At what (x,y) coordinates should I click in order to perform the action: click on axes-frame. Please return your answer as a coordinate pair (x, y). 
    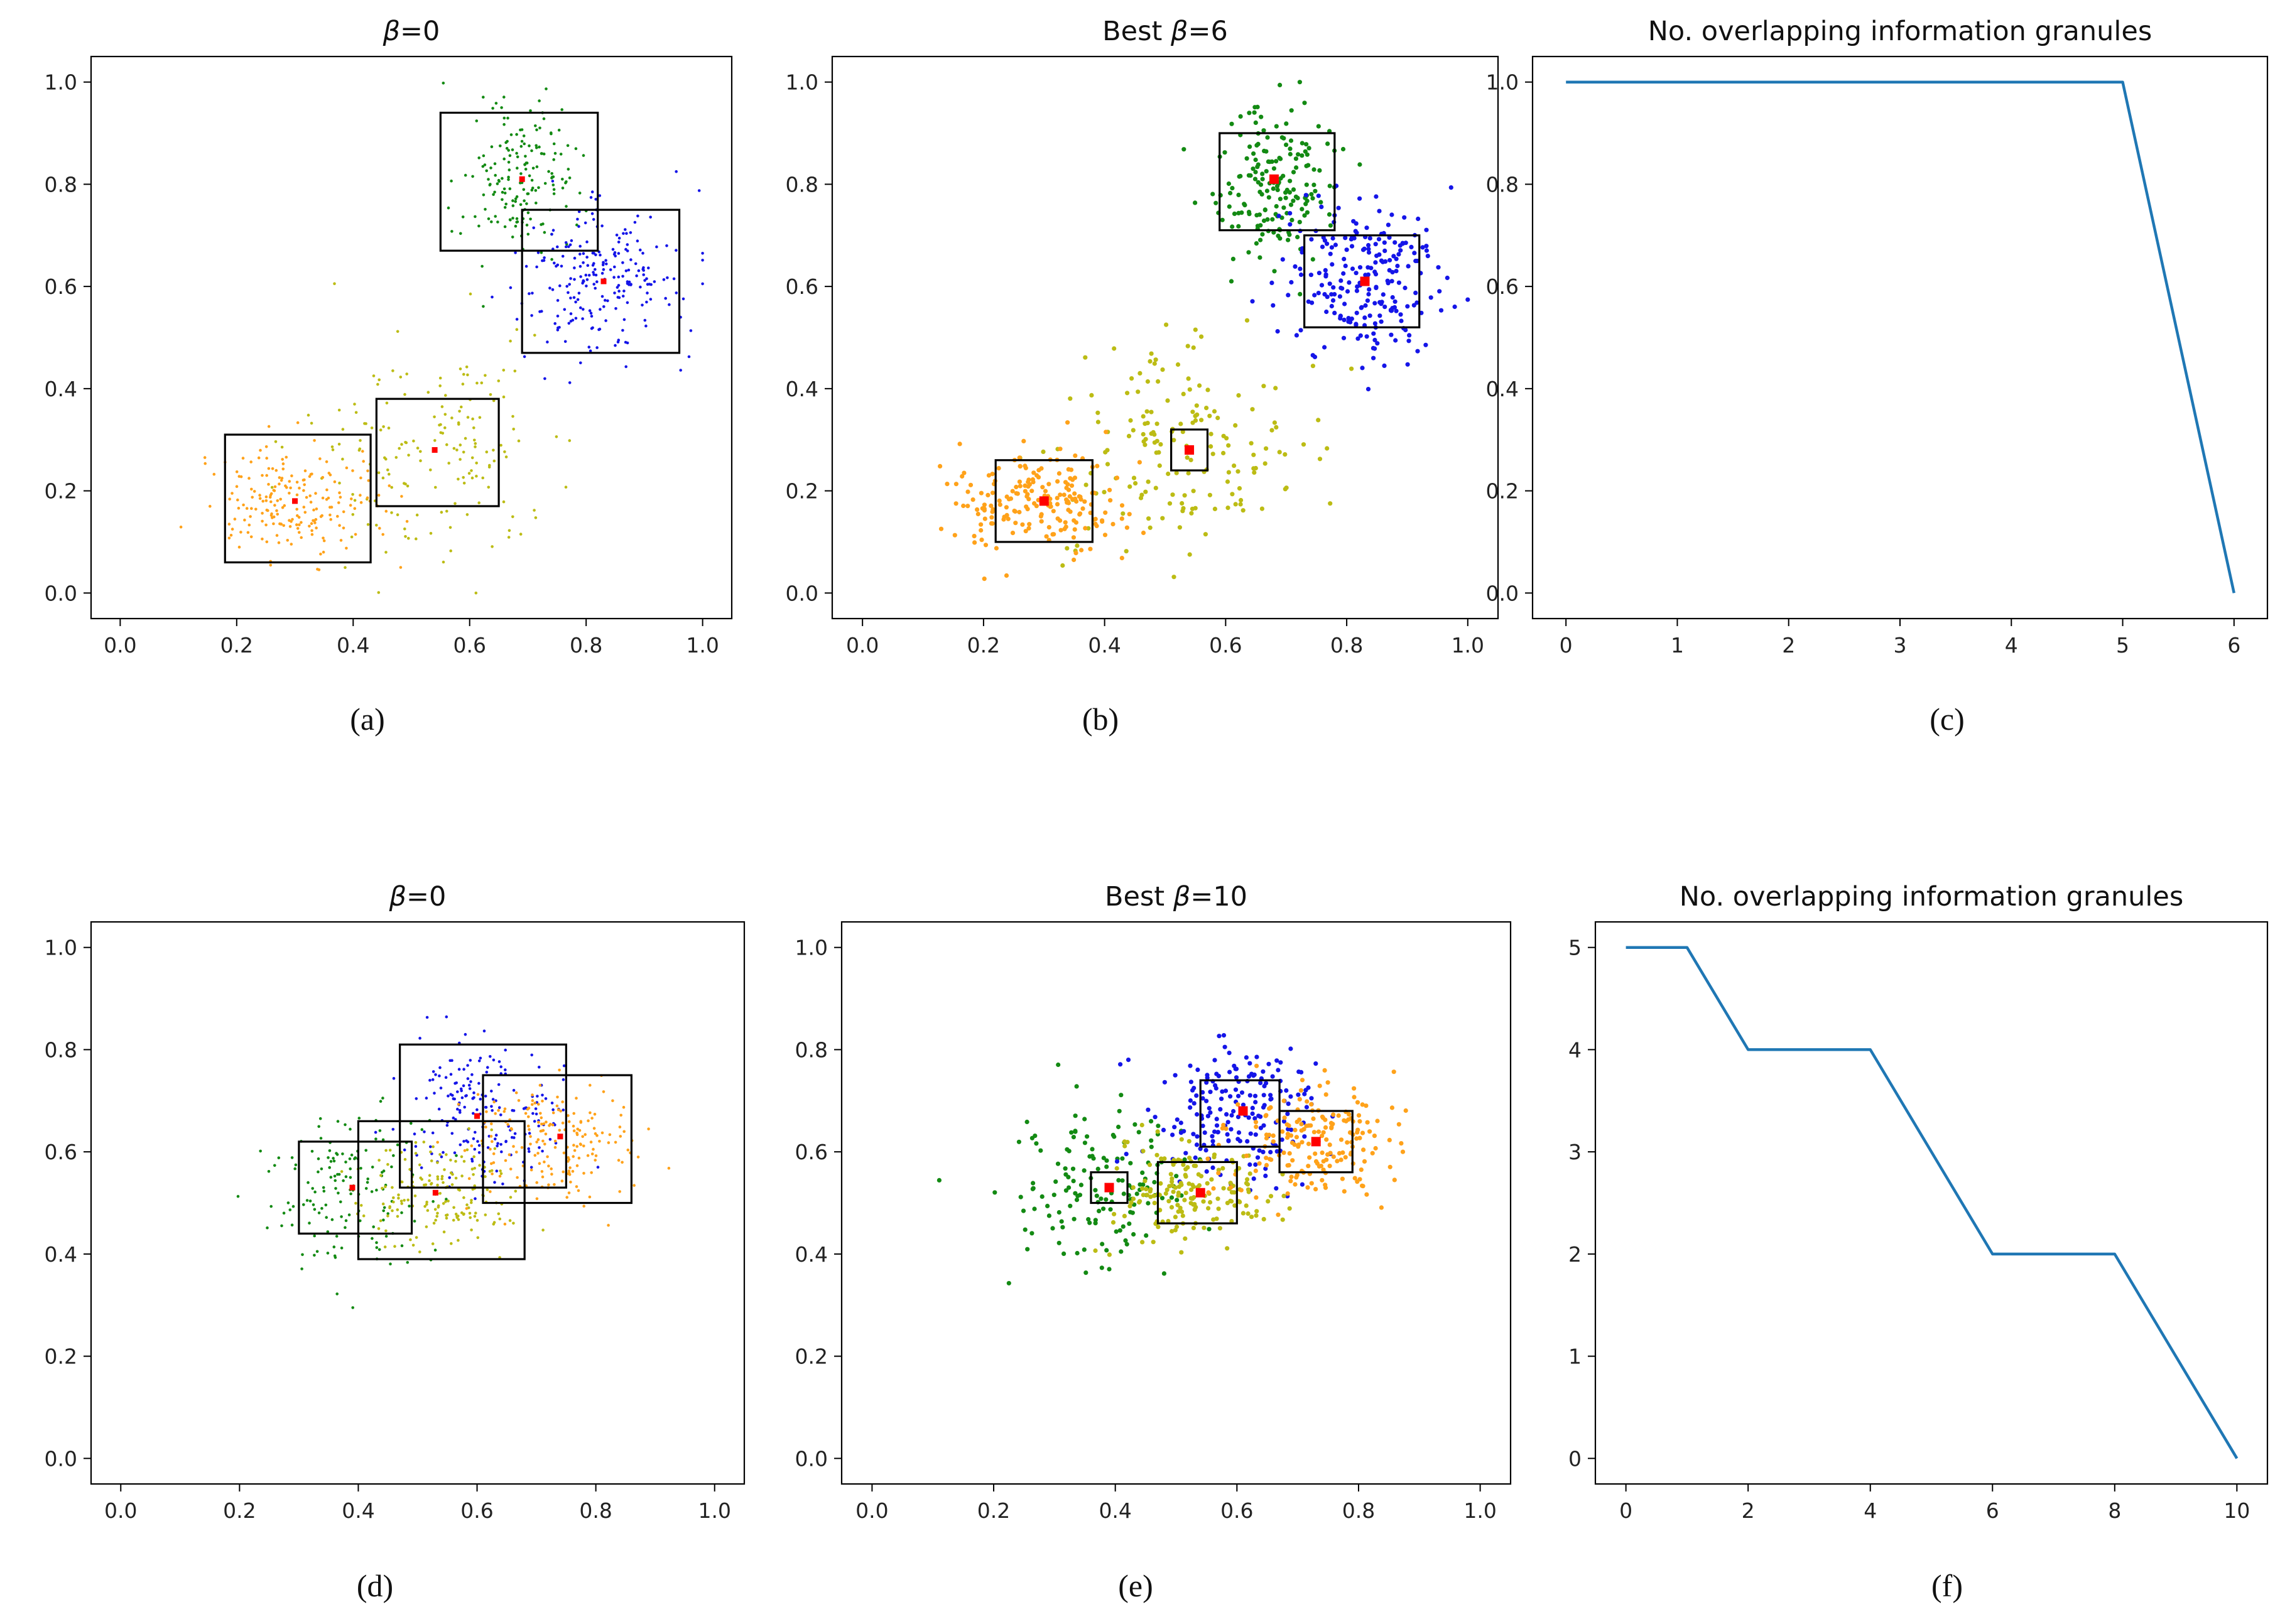
    Looking at the image, I should click on (1165, 337).